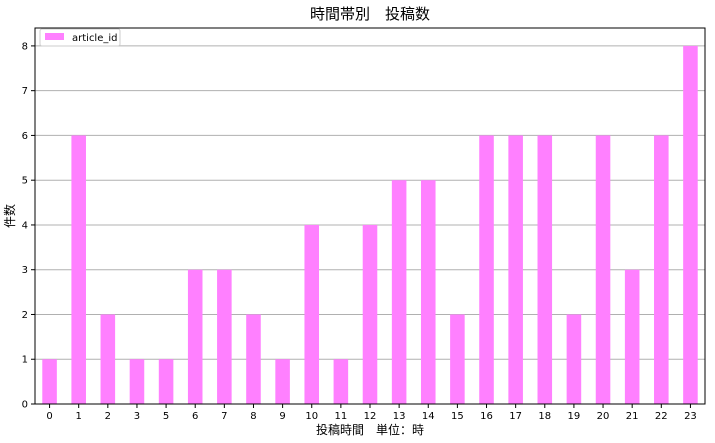 The height and width of the screenshot is (443, 715). Describe the element at coordinates (370, 429) in the screenshot. I see `x-axis-label: 投稿時間 単位：時` at that location.